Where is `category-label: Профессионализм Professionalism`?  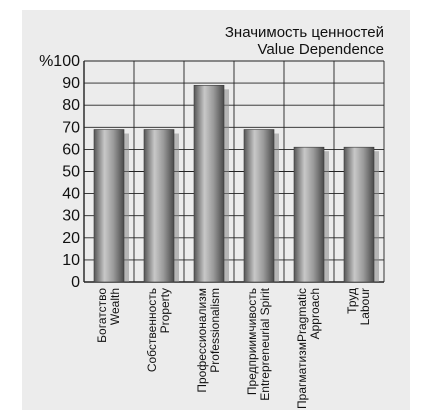 category-label: Профессионализм Professionalism is located at coordinates (208, 340).